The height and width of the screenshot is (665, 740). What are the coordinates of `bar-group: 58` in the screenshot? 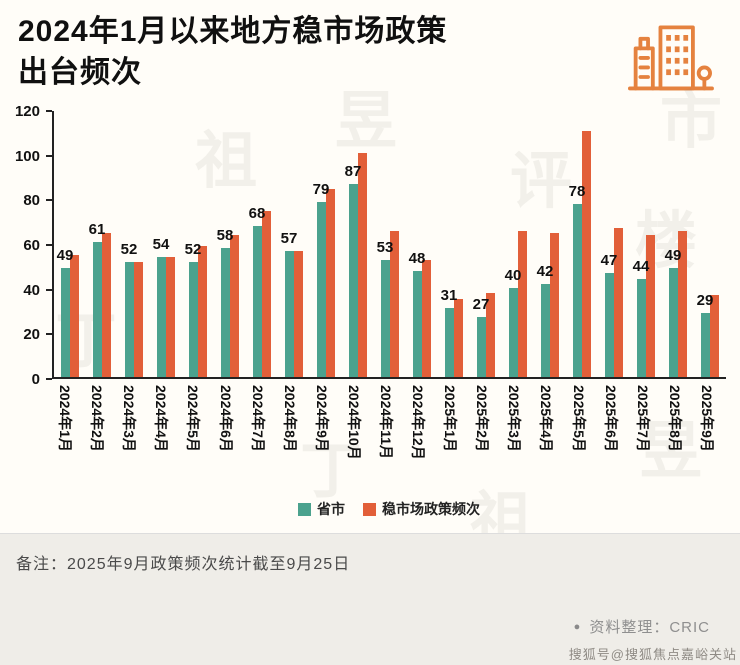 It's located at (230, 244).